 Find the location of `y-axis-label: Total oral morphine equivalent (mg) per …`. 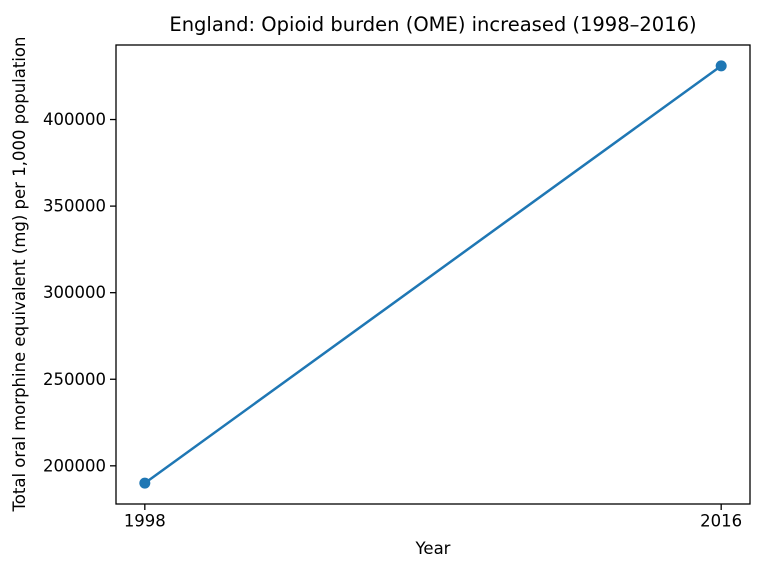

y-axis-label: Total oral morphine equivalent (mg) per … is located at coordinates (19, 275).